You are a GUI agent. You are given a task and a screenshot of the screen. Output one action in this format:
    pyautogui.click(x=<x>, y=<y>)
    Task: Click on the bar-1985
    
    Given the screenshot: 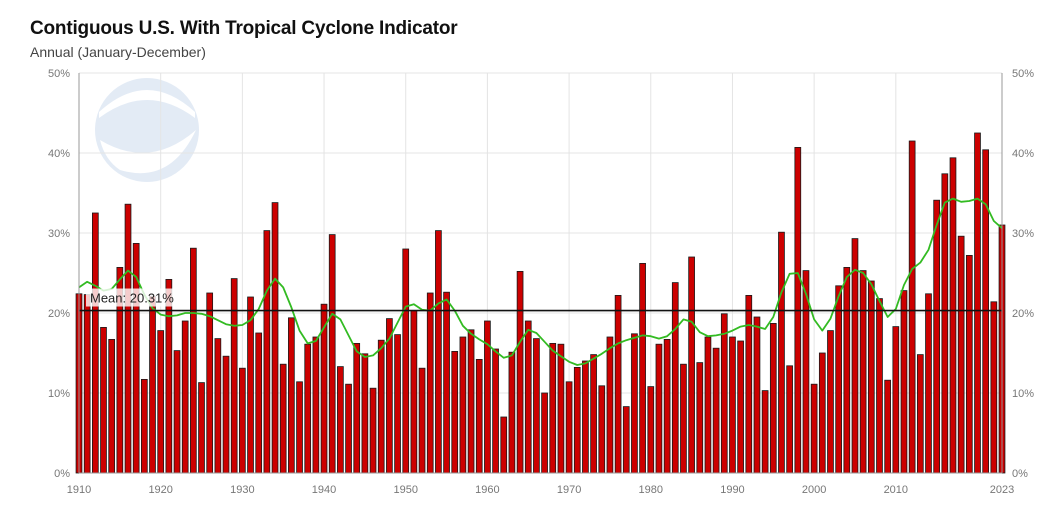 What is the action you would take?
    pyautogui.click(x=691, y=365)
    